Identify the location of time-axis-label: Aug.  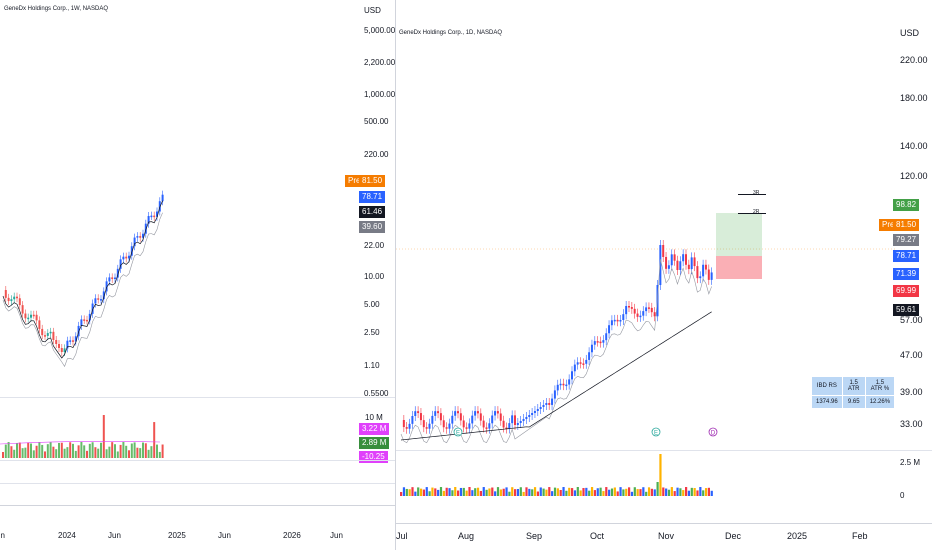
(466, 536).